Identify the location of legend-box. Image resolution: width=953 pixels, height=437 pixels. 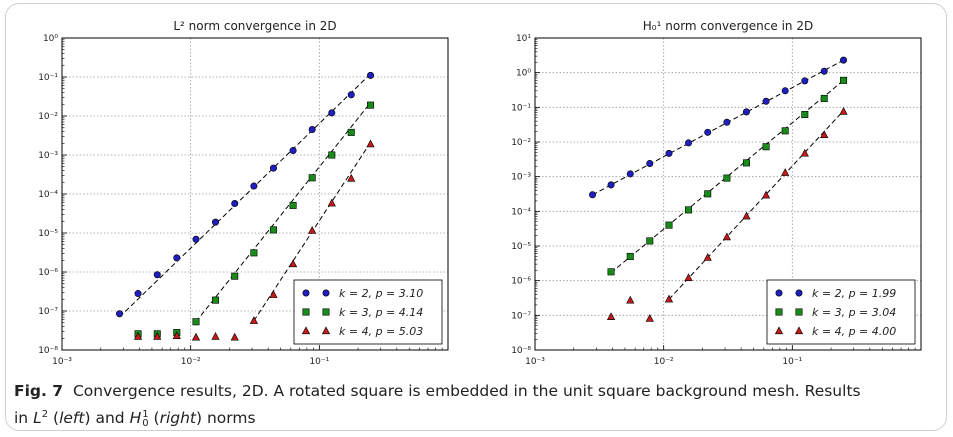
(841, 312).